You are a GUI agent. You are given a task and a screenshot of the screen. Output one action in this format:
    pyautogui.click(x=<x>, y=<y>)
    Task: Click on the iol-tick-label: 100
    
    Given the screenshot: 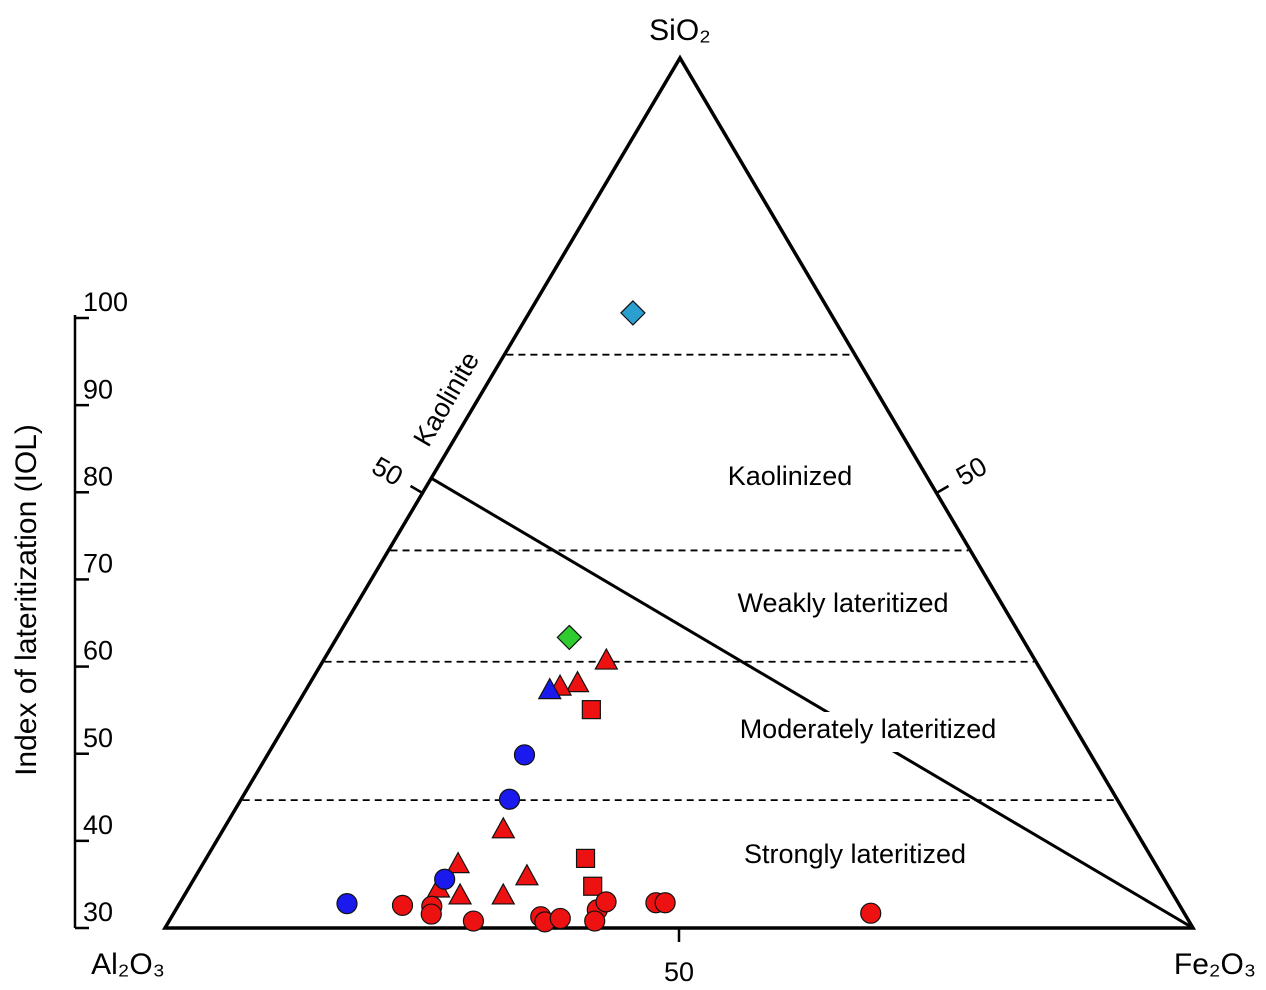 What is the action you would take?
    pyautogui.click(x=105, y=302)
    